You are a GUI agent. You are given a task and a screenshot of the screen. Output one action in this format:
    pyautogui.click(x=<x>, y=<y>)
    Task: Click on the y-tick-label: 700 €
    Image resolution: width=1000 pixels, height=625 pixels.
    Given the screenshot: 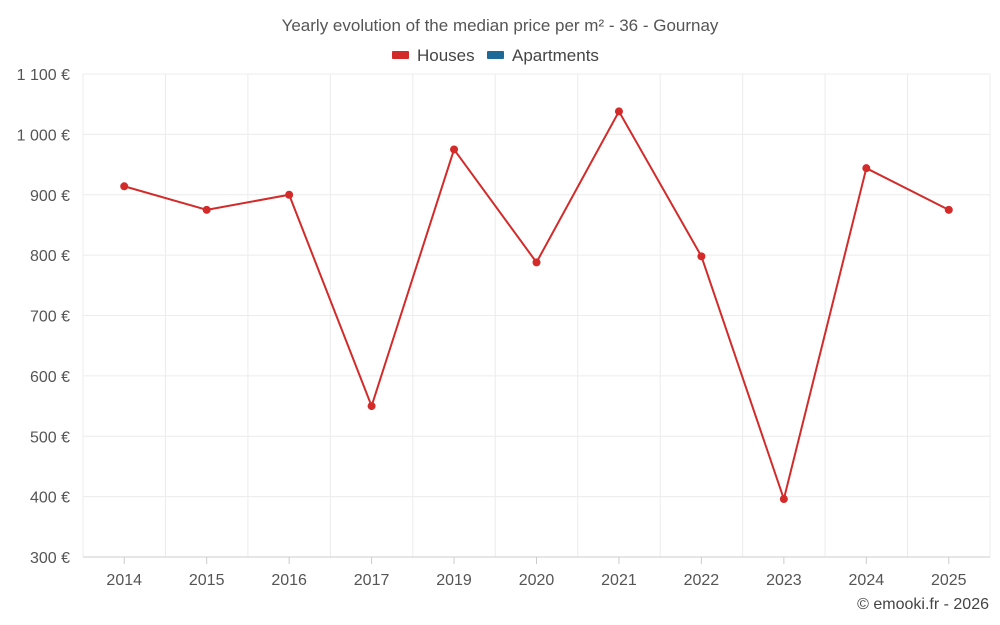 What is the action you would take?
    pyautogui.click(x=50, y=317)
    